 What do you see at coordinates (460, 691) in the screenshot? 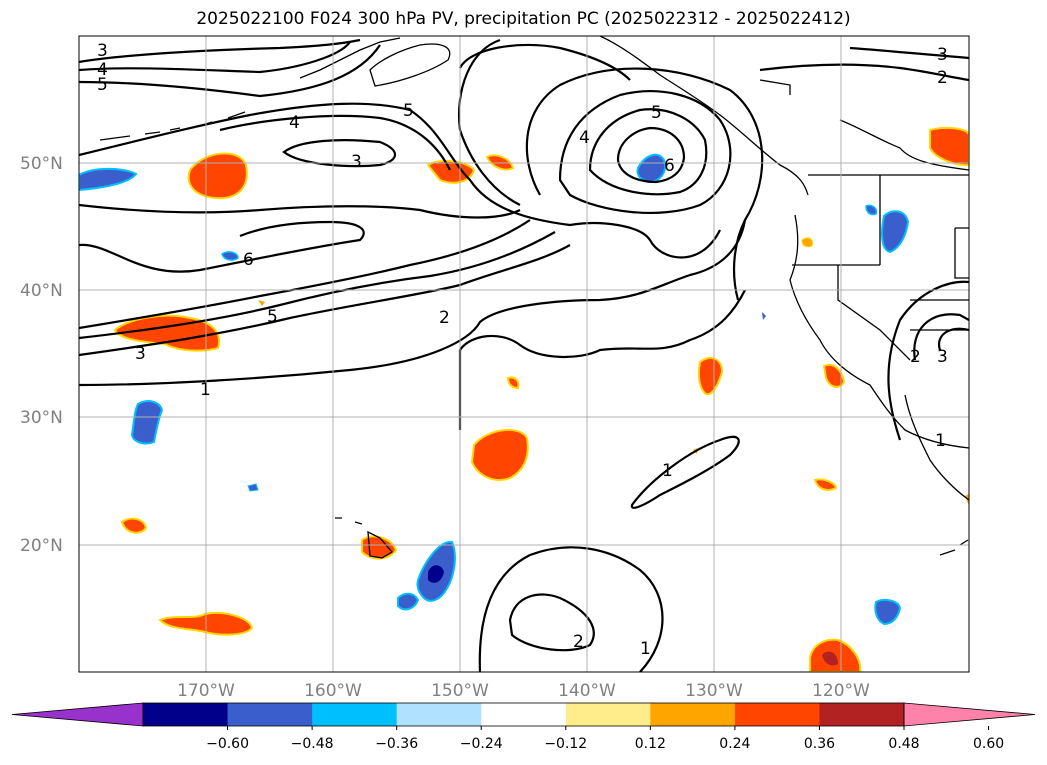
I see `lon-label: 150°W` at bounding box center [460, 691].